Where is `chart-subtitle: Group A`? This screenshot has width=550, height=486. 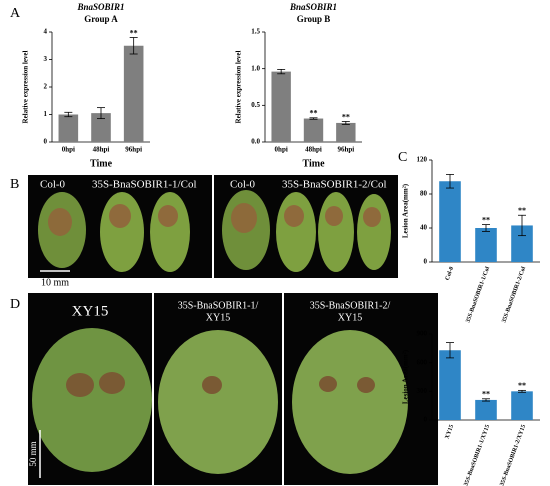
chart-subtitle: Group A is located at coordinates (101, 19).